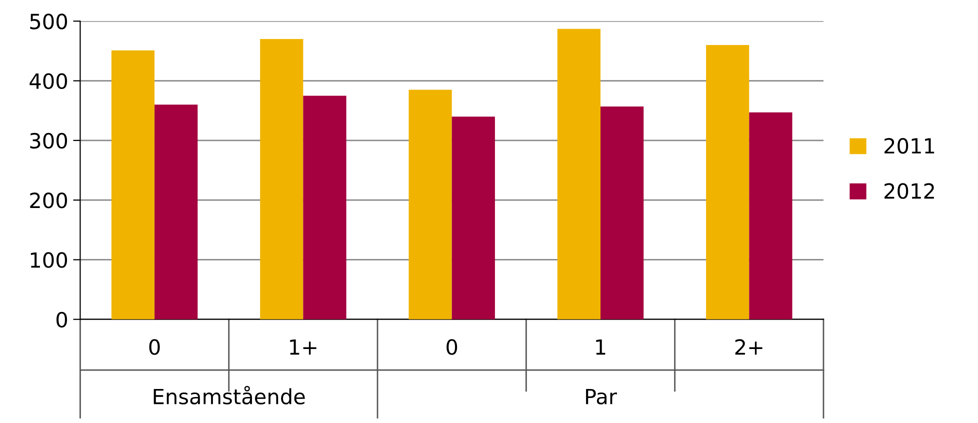 This screenshot has width=978, height=423. Describe the element at coordinates (49, 260) in the screenshot. I see `y-tick-label: 100` at that location.